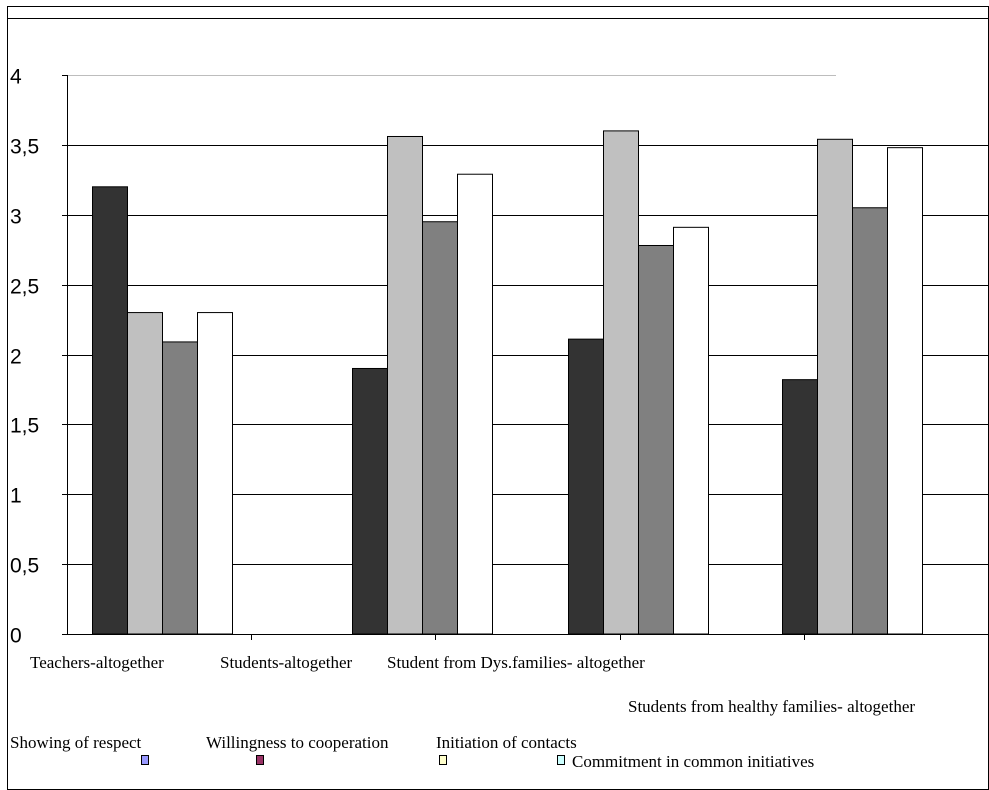  Describe the element at coordinates (16, 636) in the screenshot. I see `y-tick-label: 0` at that location.